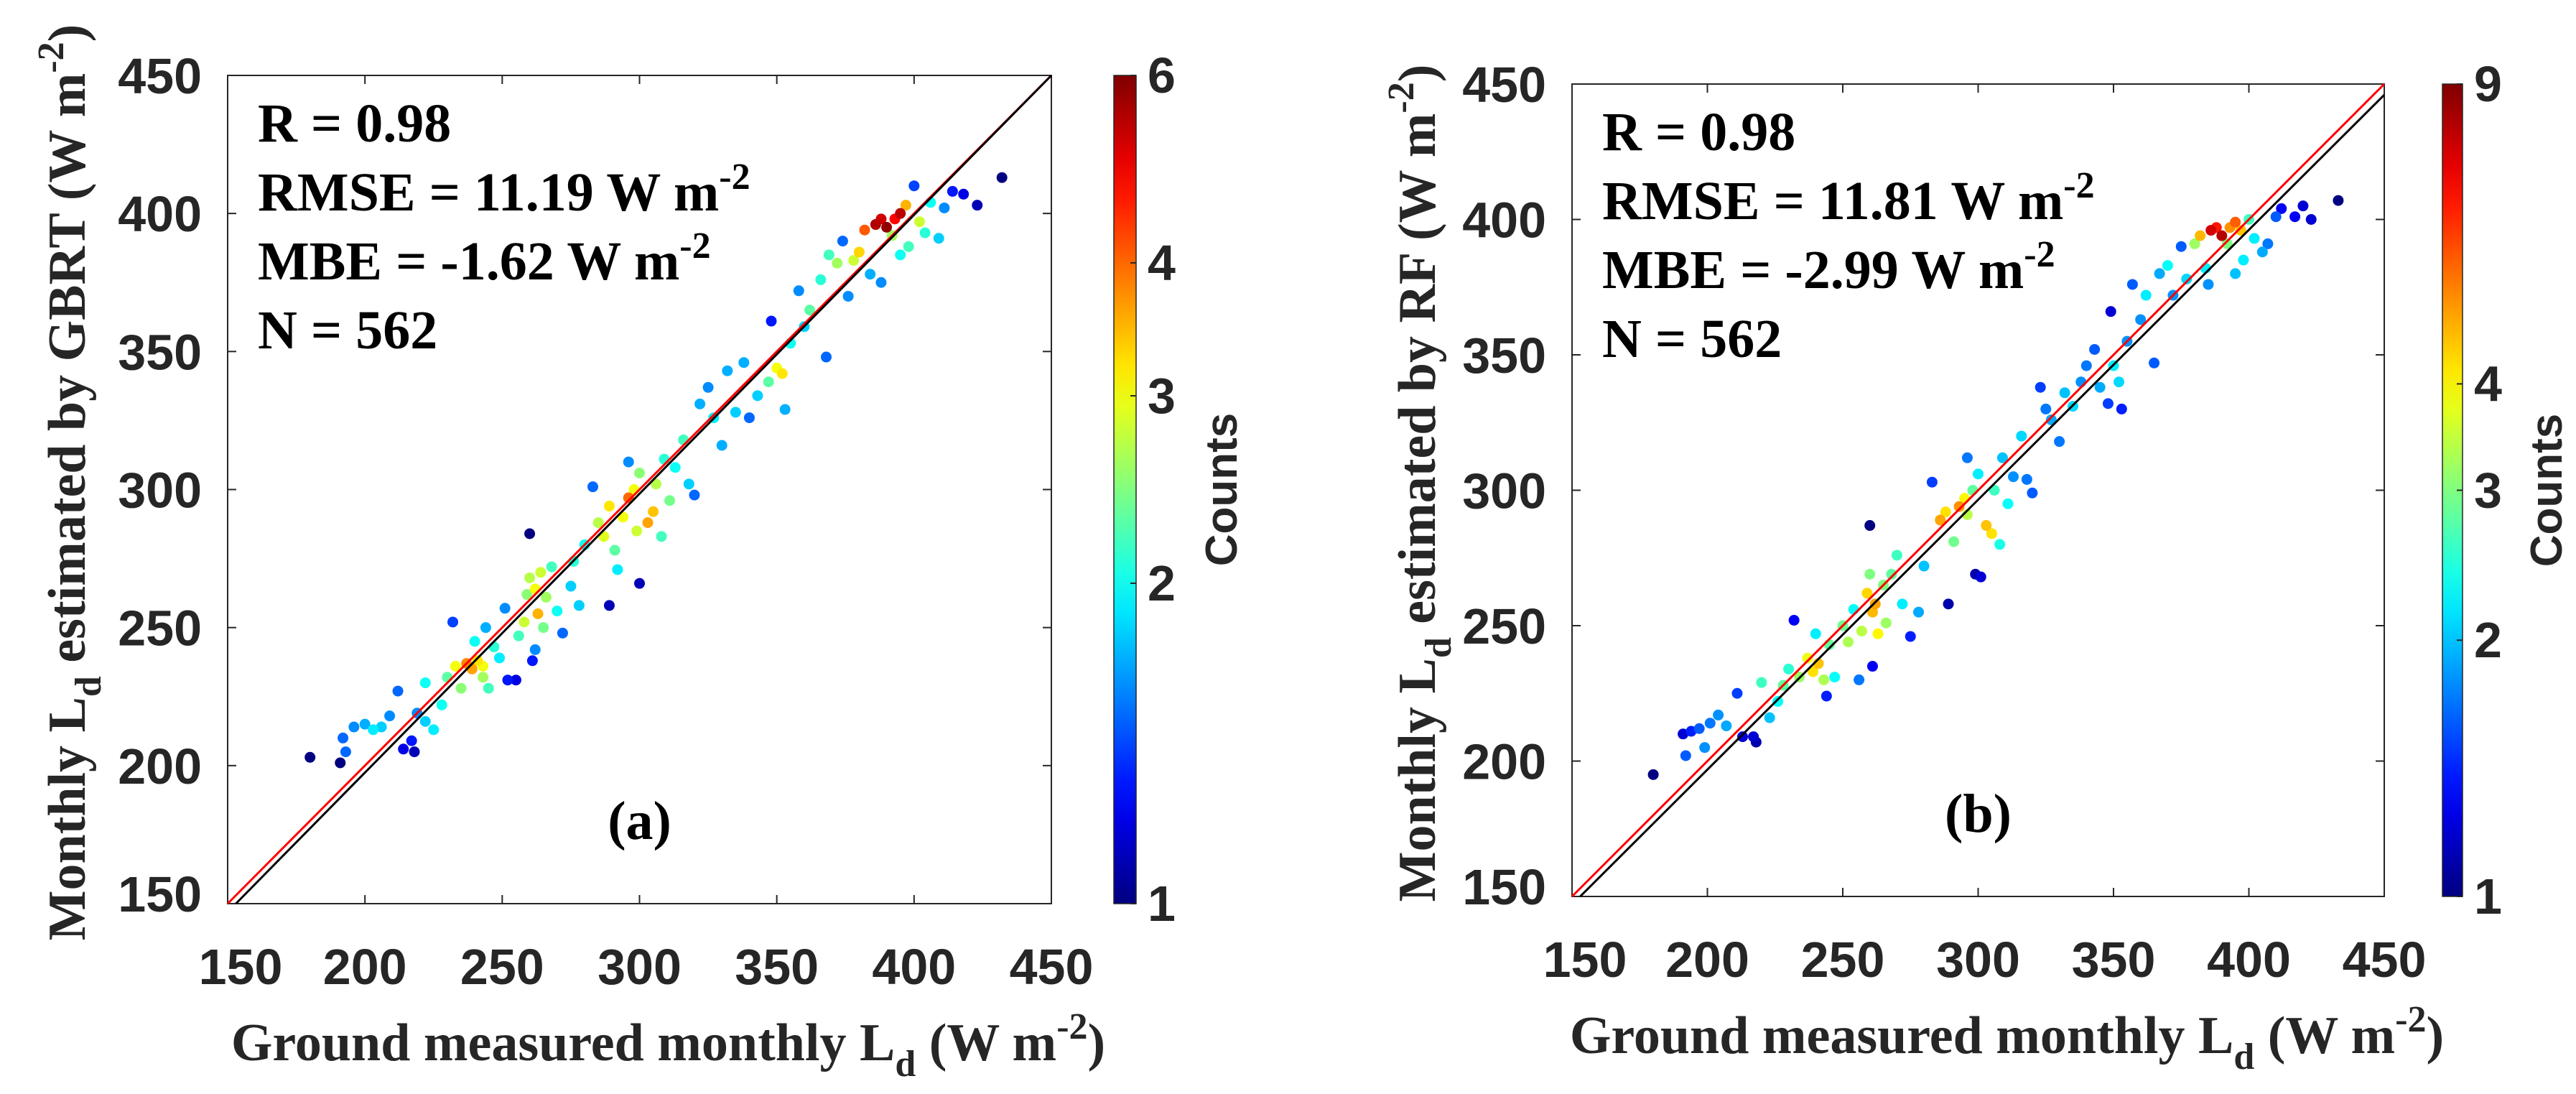 The image size is (2576, 1094). I want to click on colorbar-label: Counts, so click(2547, 490).